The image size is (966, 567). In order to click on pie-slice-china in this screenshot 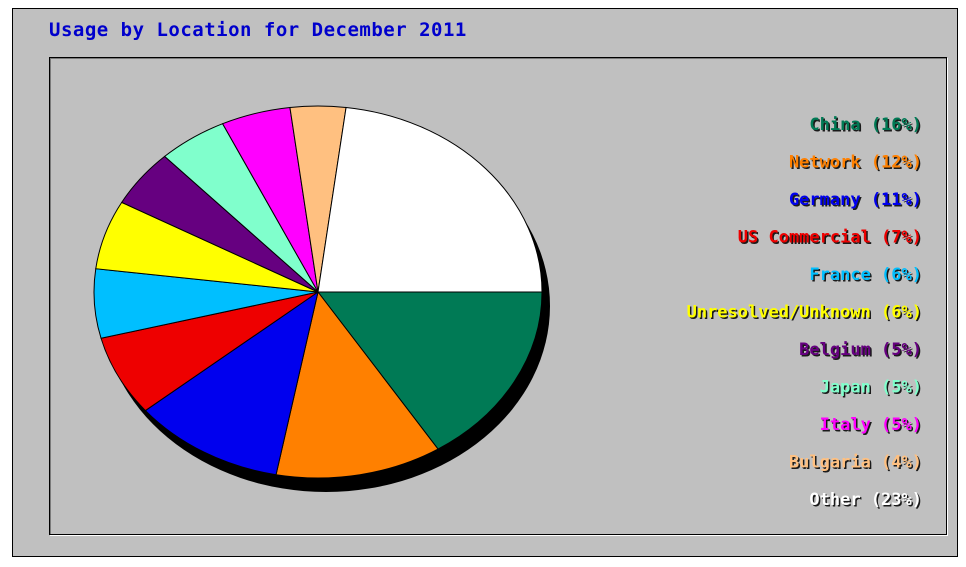, I will do `click(429, 370)`.